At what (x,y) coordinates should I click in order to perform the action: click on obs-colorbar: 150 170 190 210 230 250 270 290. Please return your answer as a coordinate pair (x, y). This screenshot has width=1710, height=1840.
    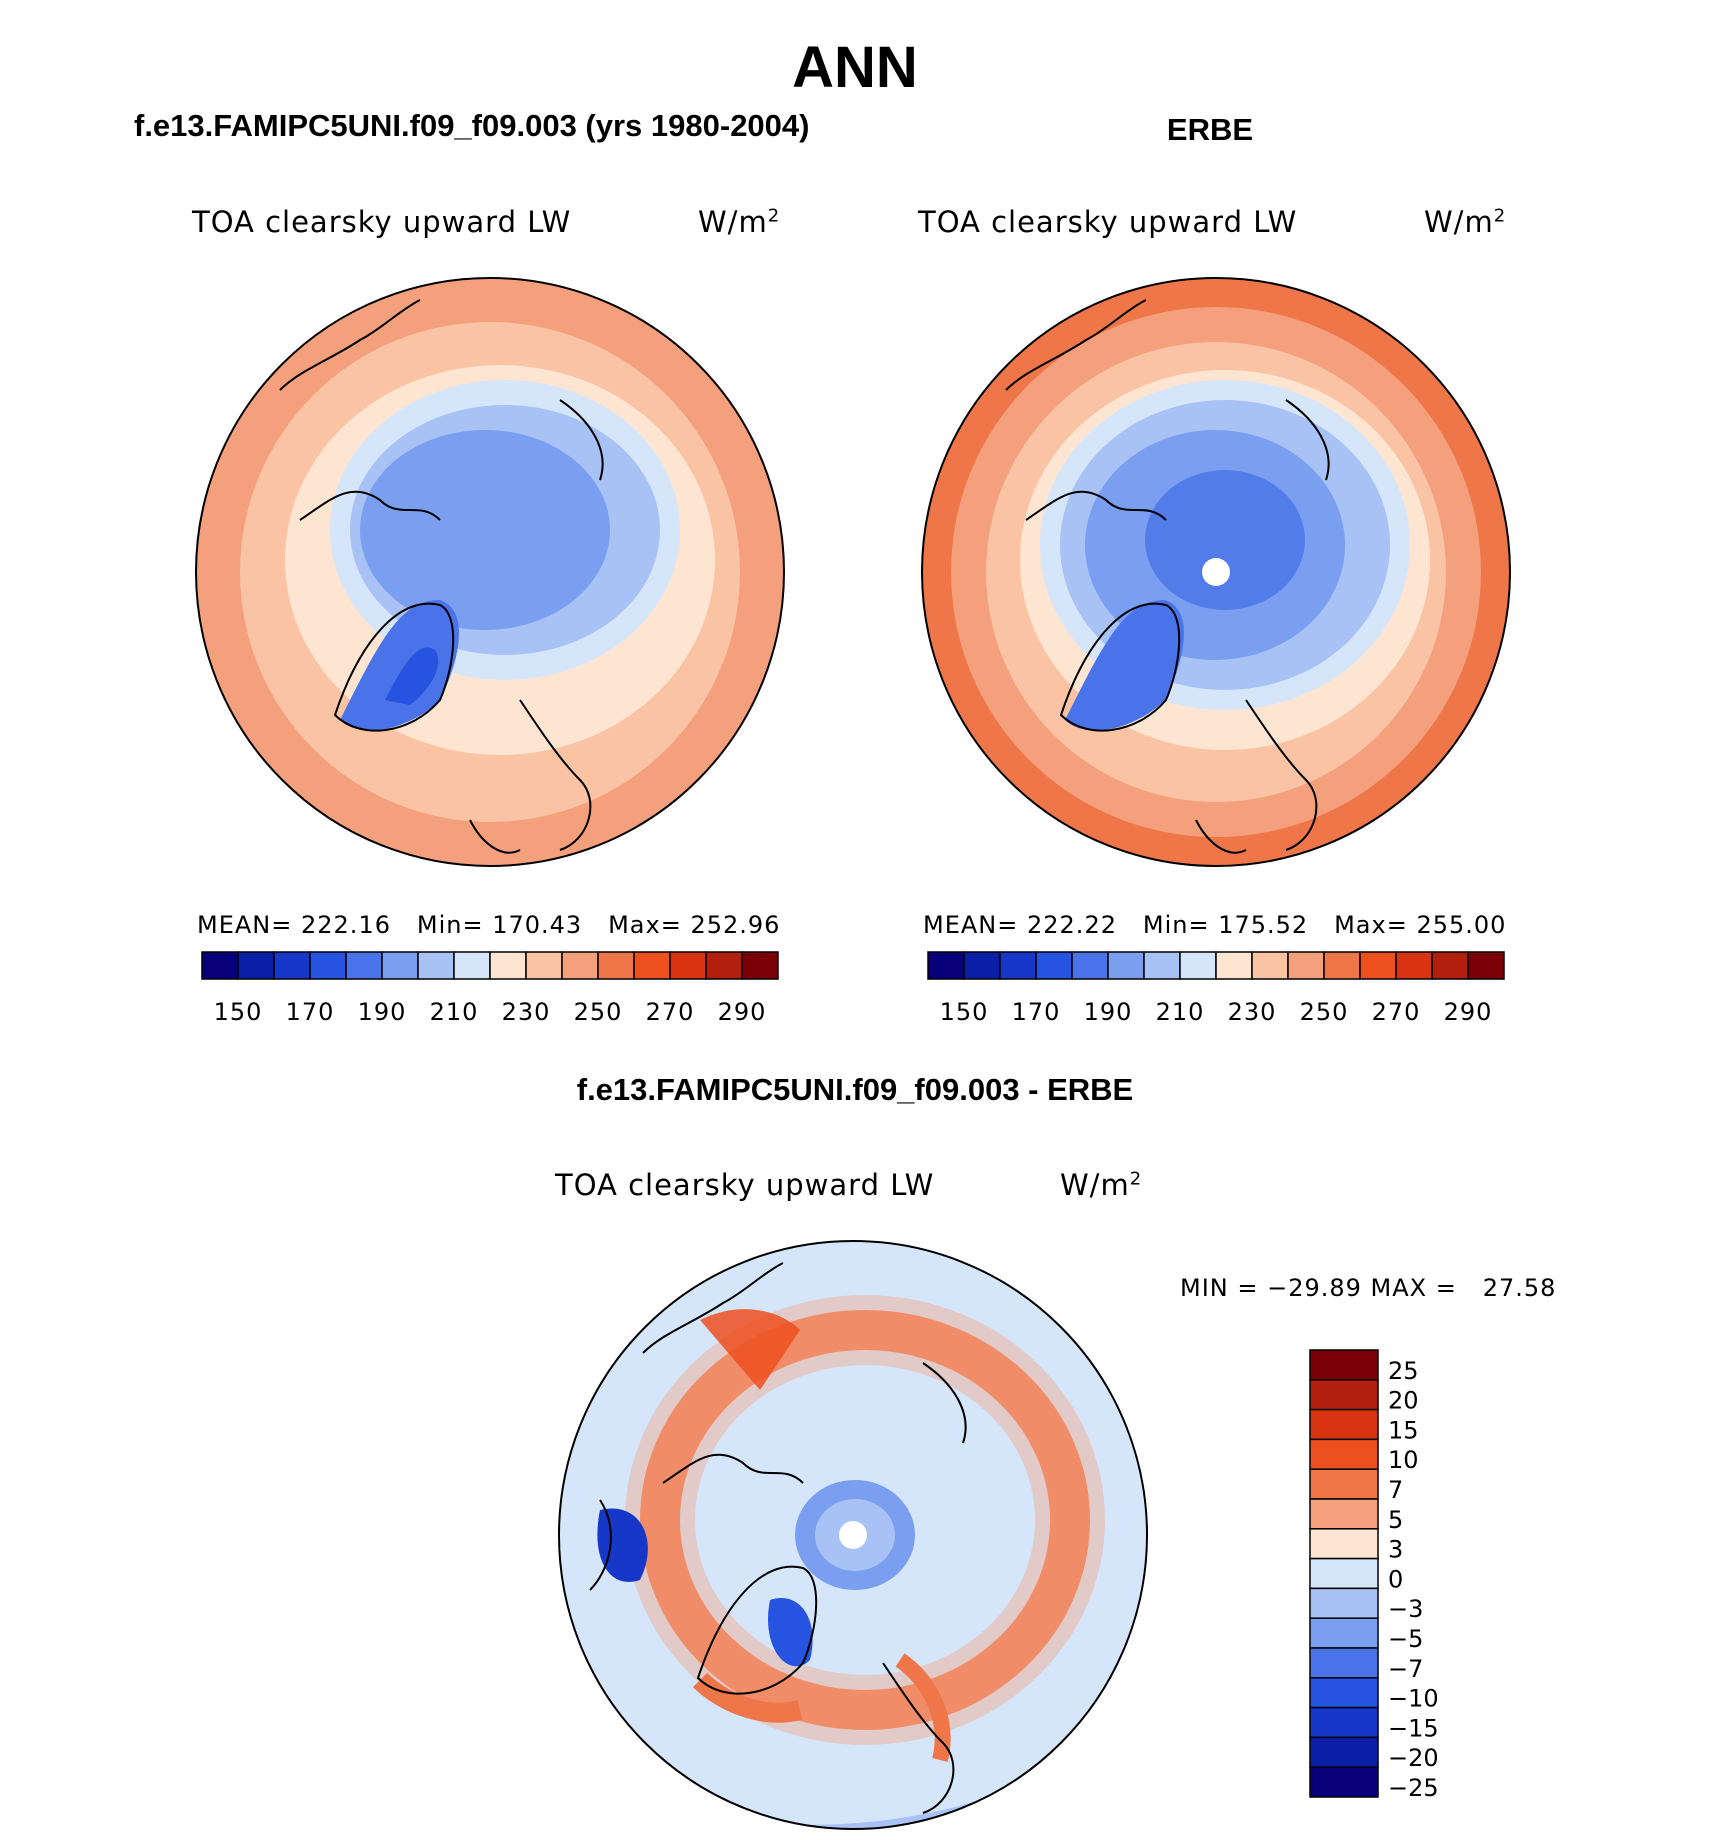
    Looking at the image, I should click on (1216, 988).